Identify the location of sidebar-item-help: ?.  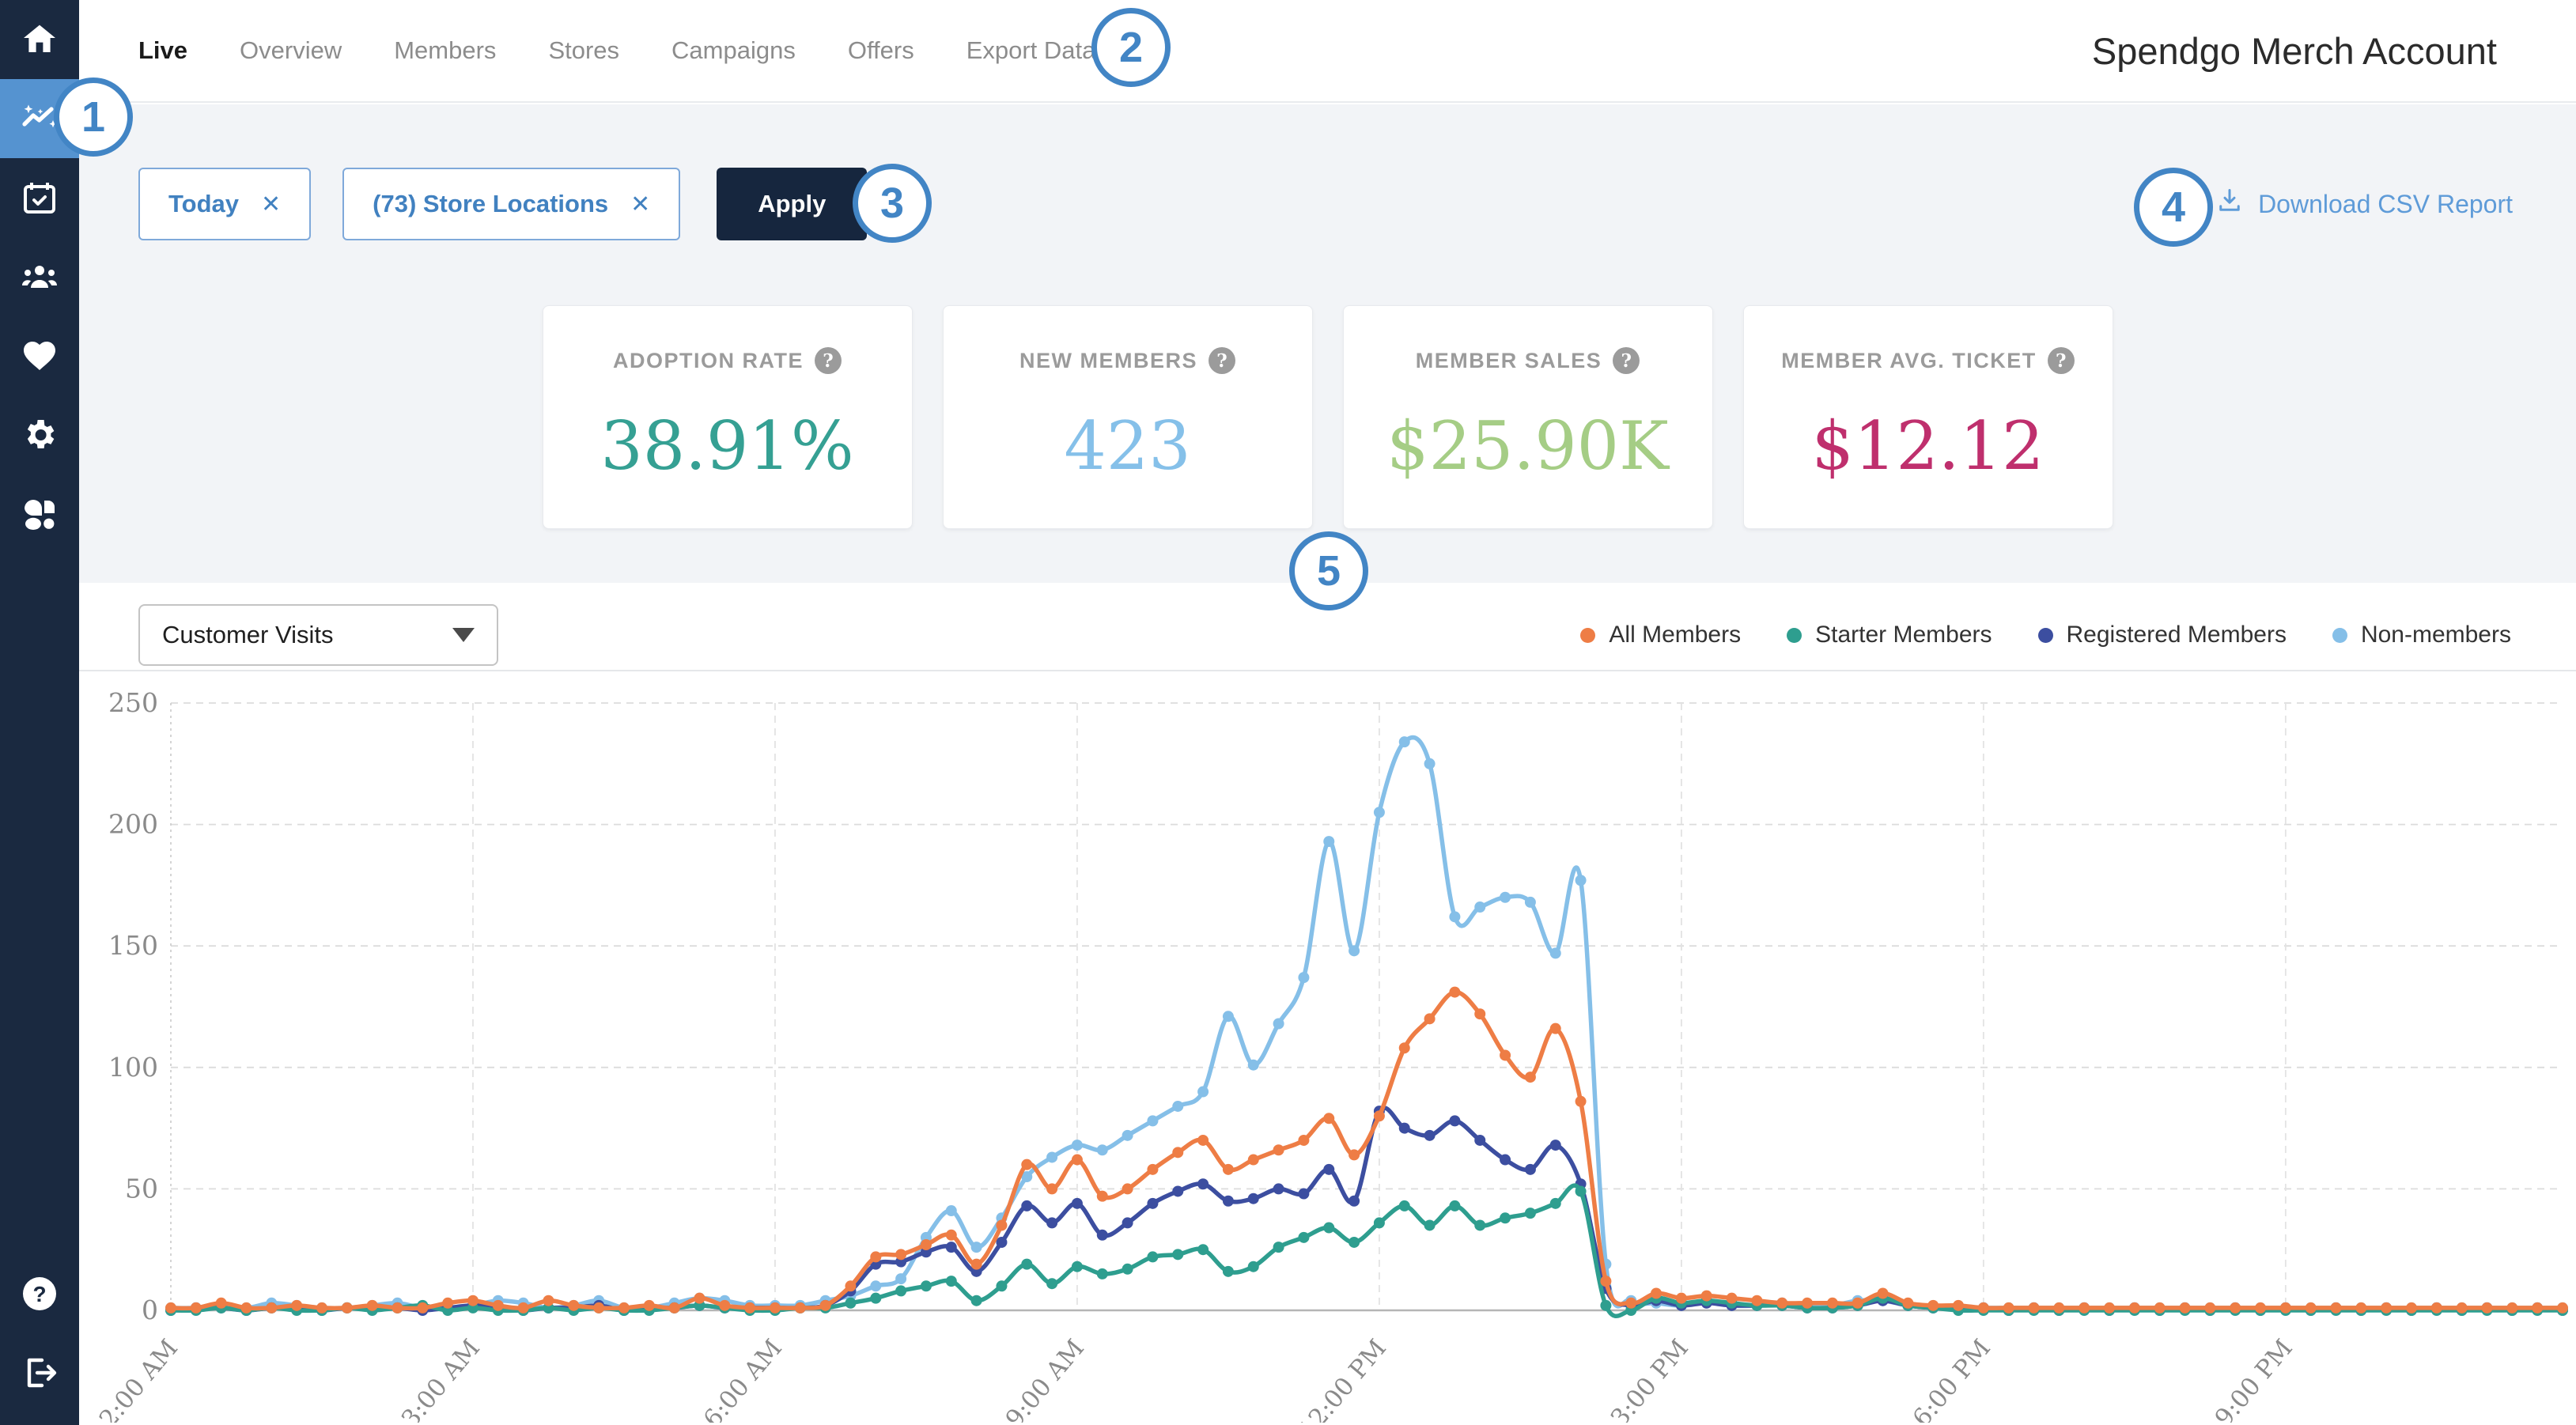
(39, 1293).